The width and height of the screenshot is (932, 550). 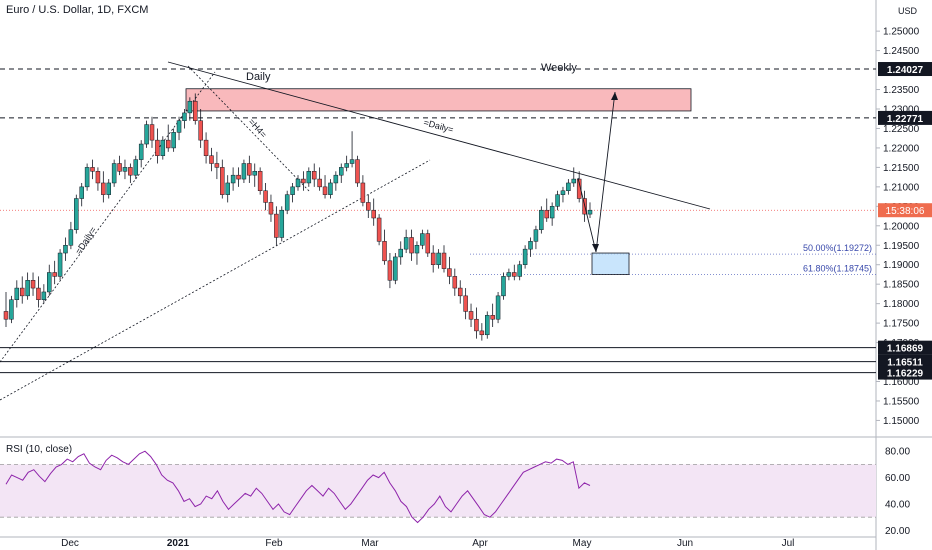 I want to click on price-tick-label: 1.21000, so click(x=901, y=187).